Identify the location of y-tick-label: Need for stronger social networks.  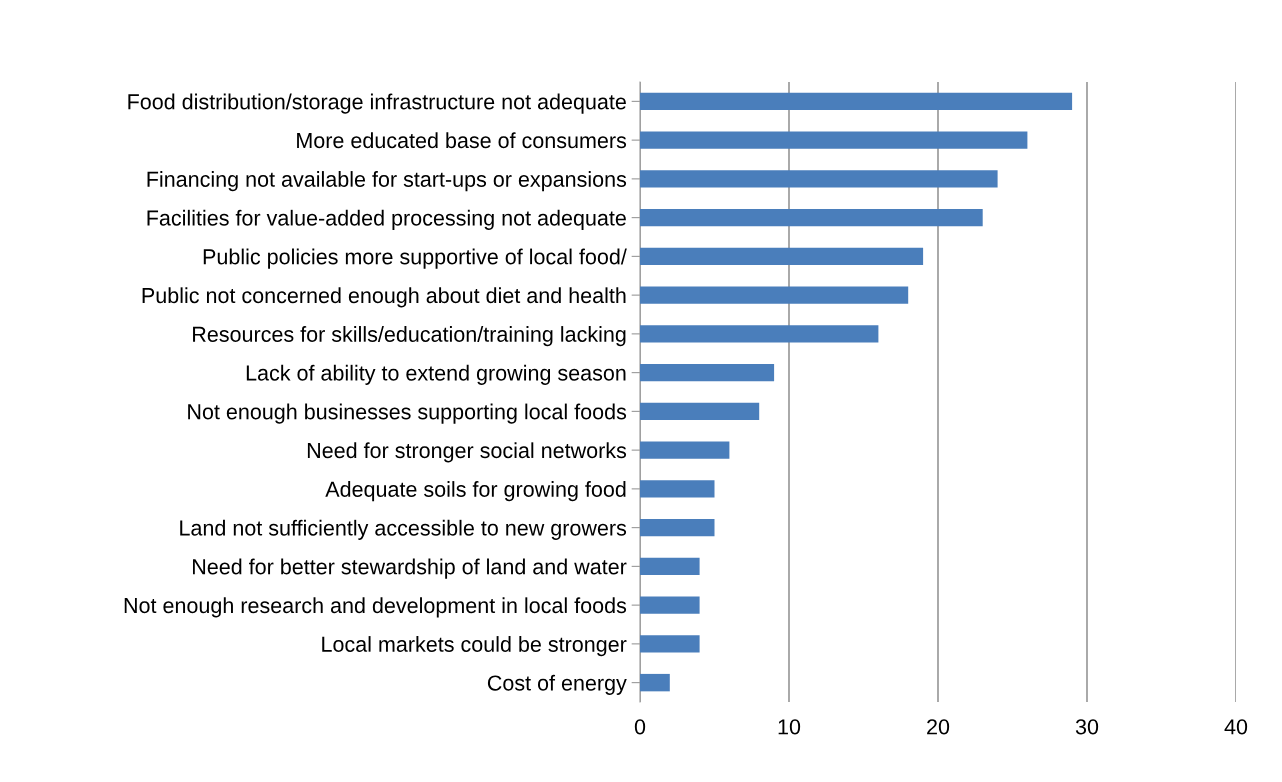
(467, 452).